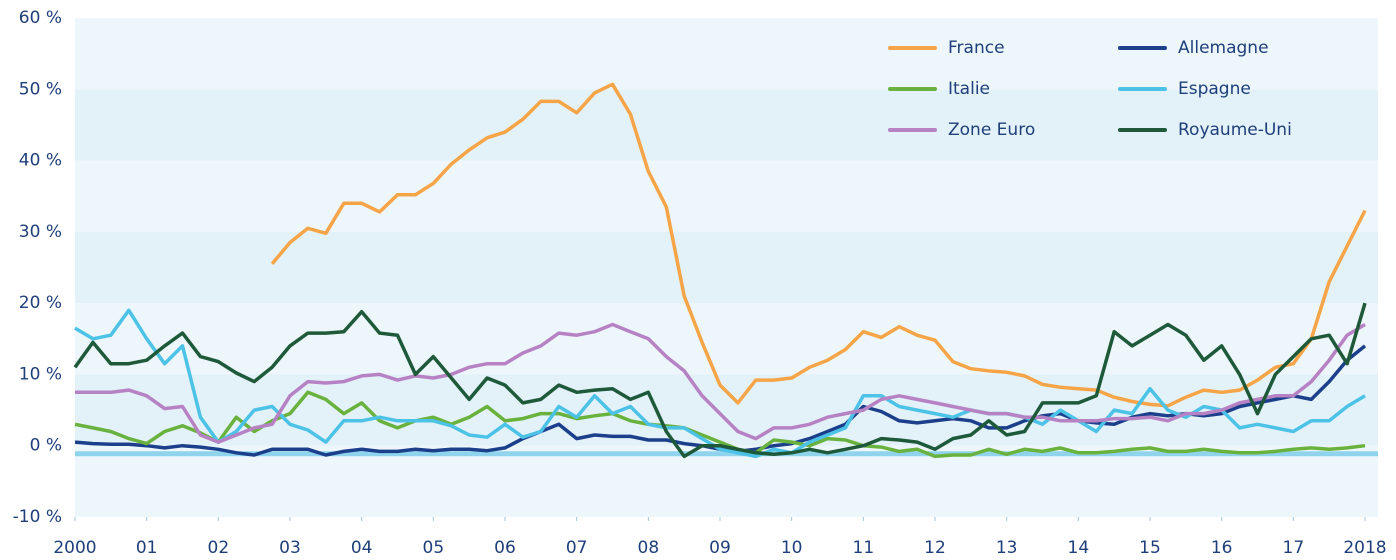 The image size is (1396, 560). I want to click on x-tick-label: 02, so click(219, 548).